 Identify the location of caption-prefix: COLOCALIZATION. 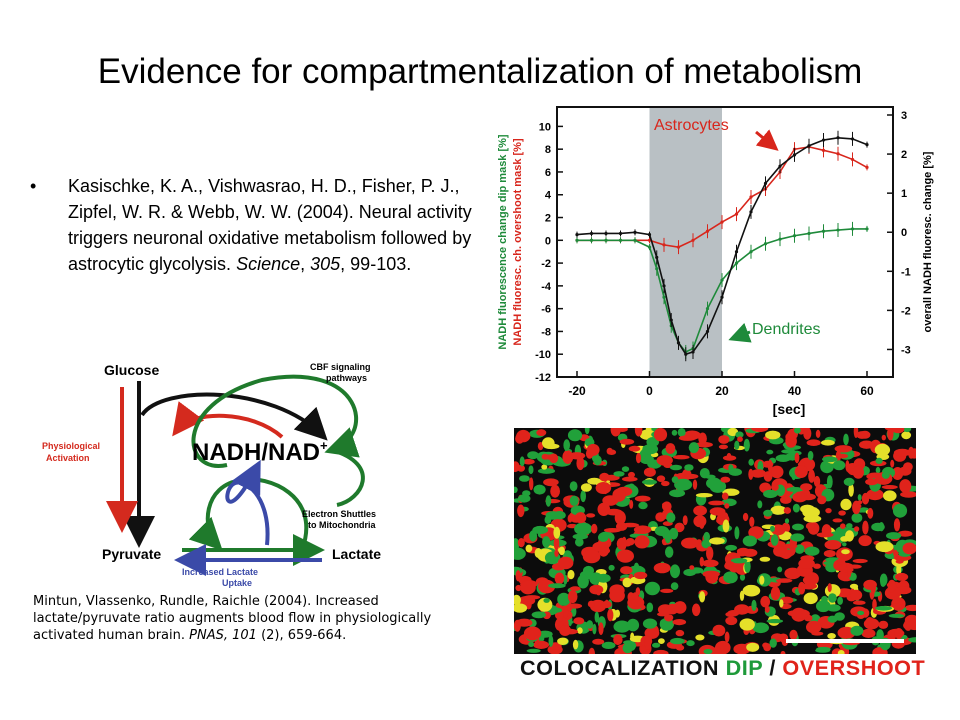
(623, 668).